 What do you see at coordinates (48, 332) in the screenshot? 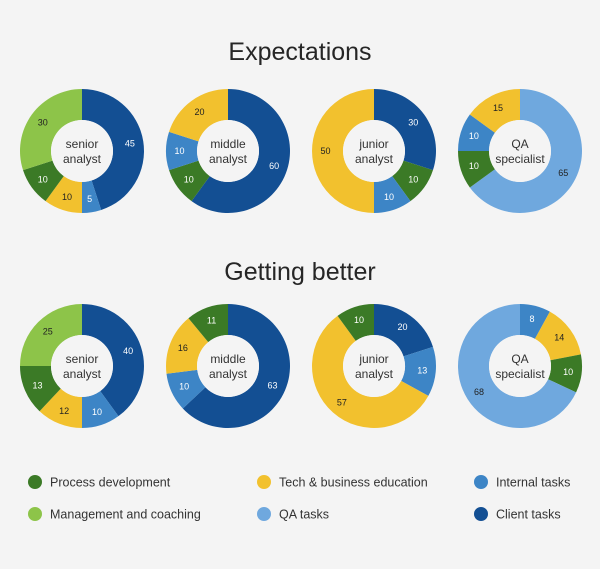
I see `slice-value-label: 25` at bounding box center [48, 332].